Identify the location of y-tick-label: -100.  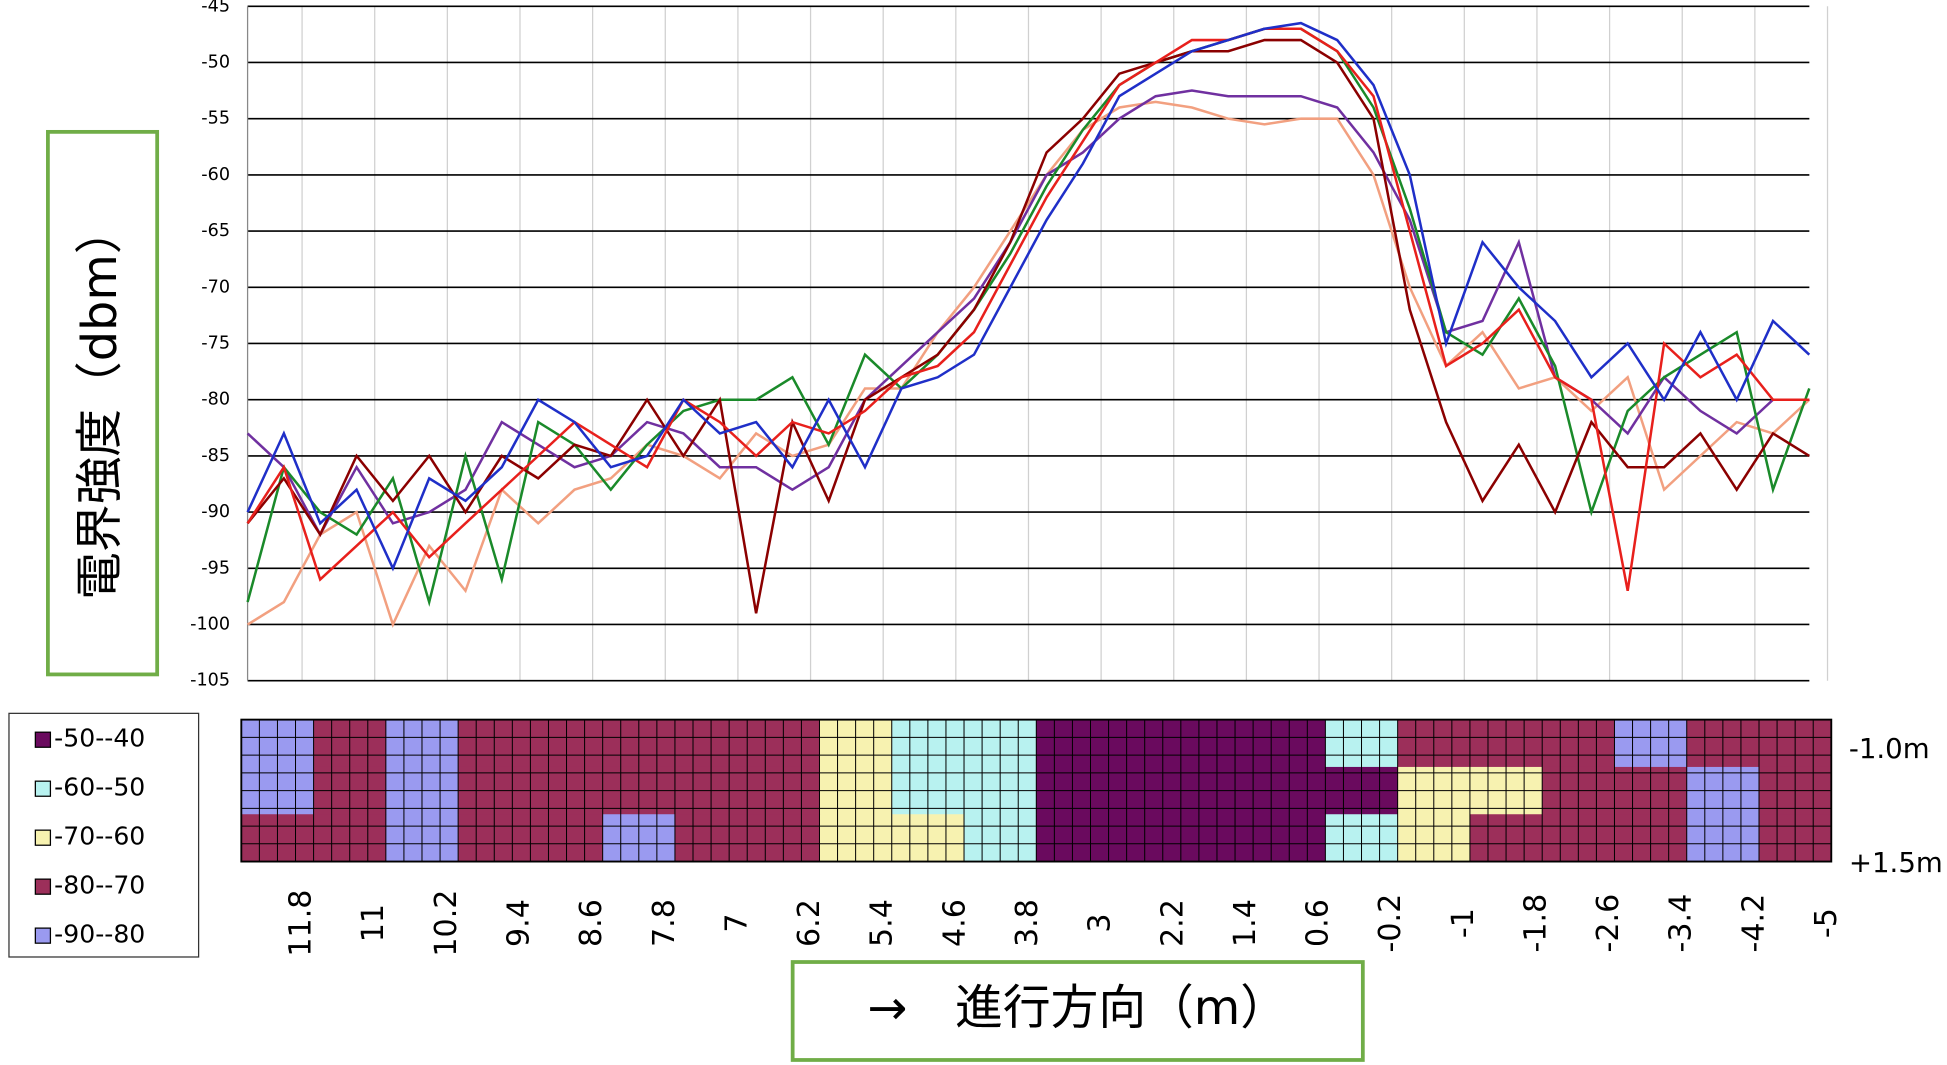
(210, 624).